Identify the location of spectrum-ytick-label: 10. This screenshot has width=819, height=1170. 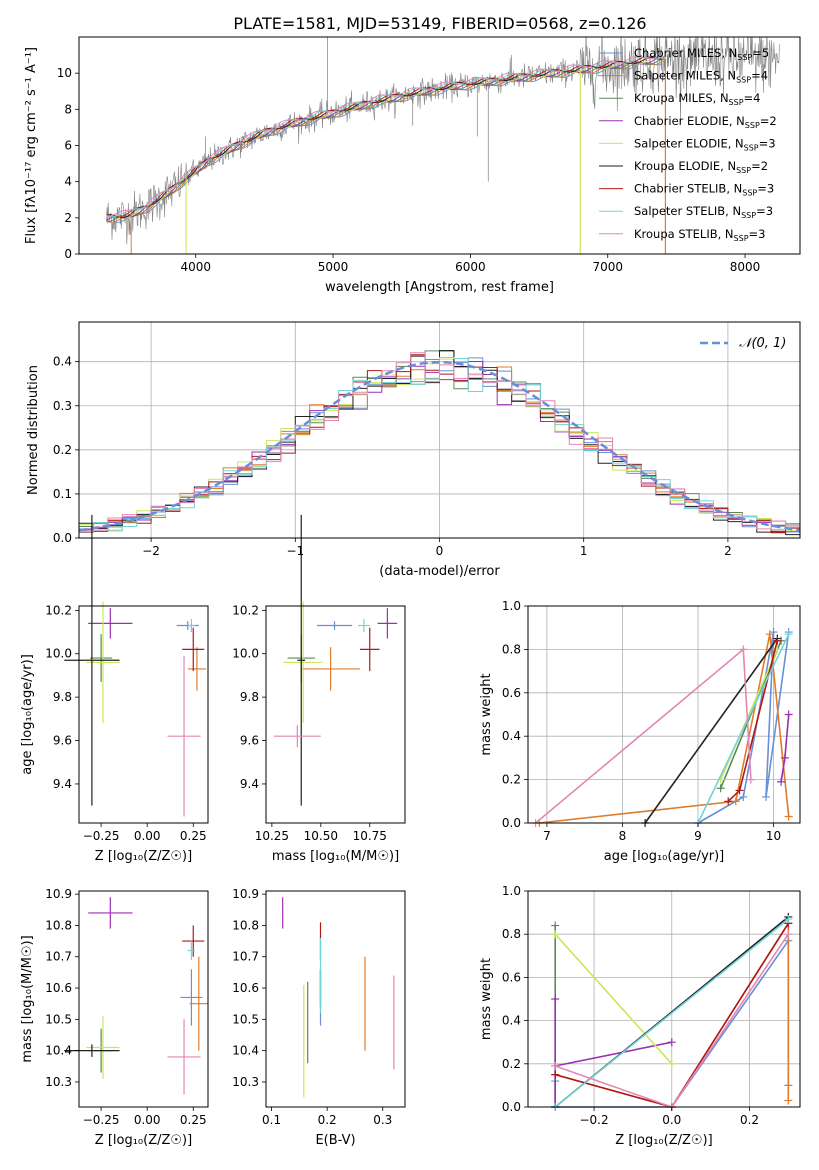
(64, 73).